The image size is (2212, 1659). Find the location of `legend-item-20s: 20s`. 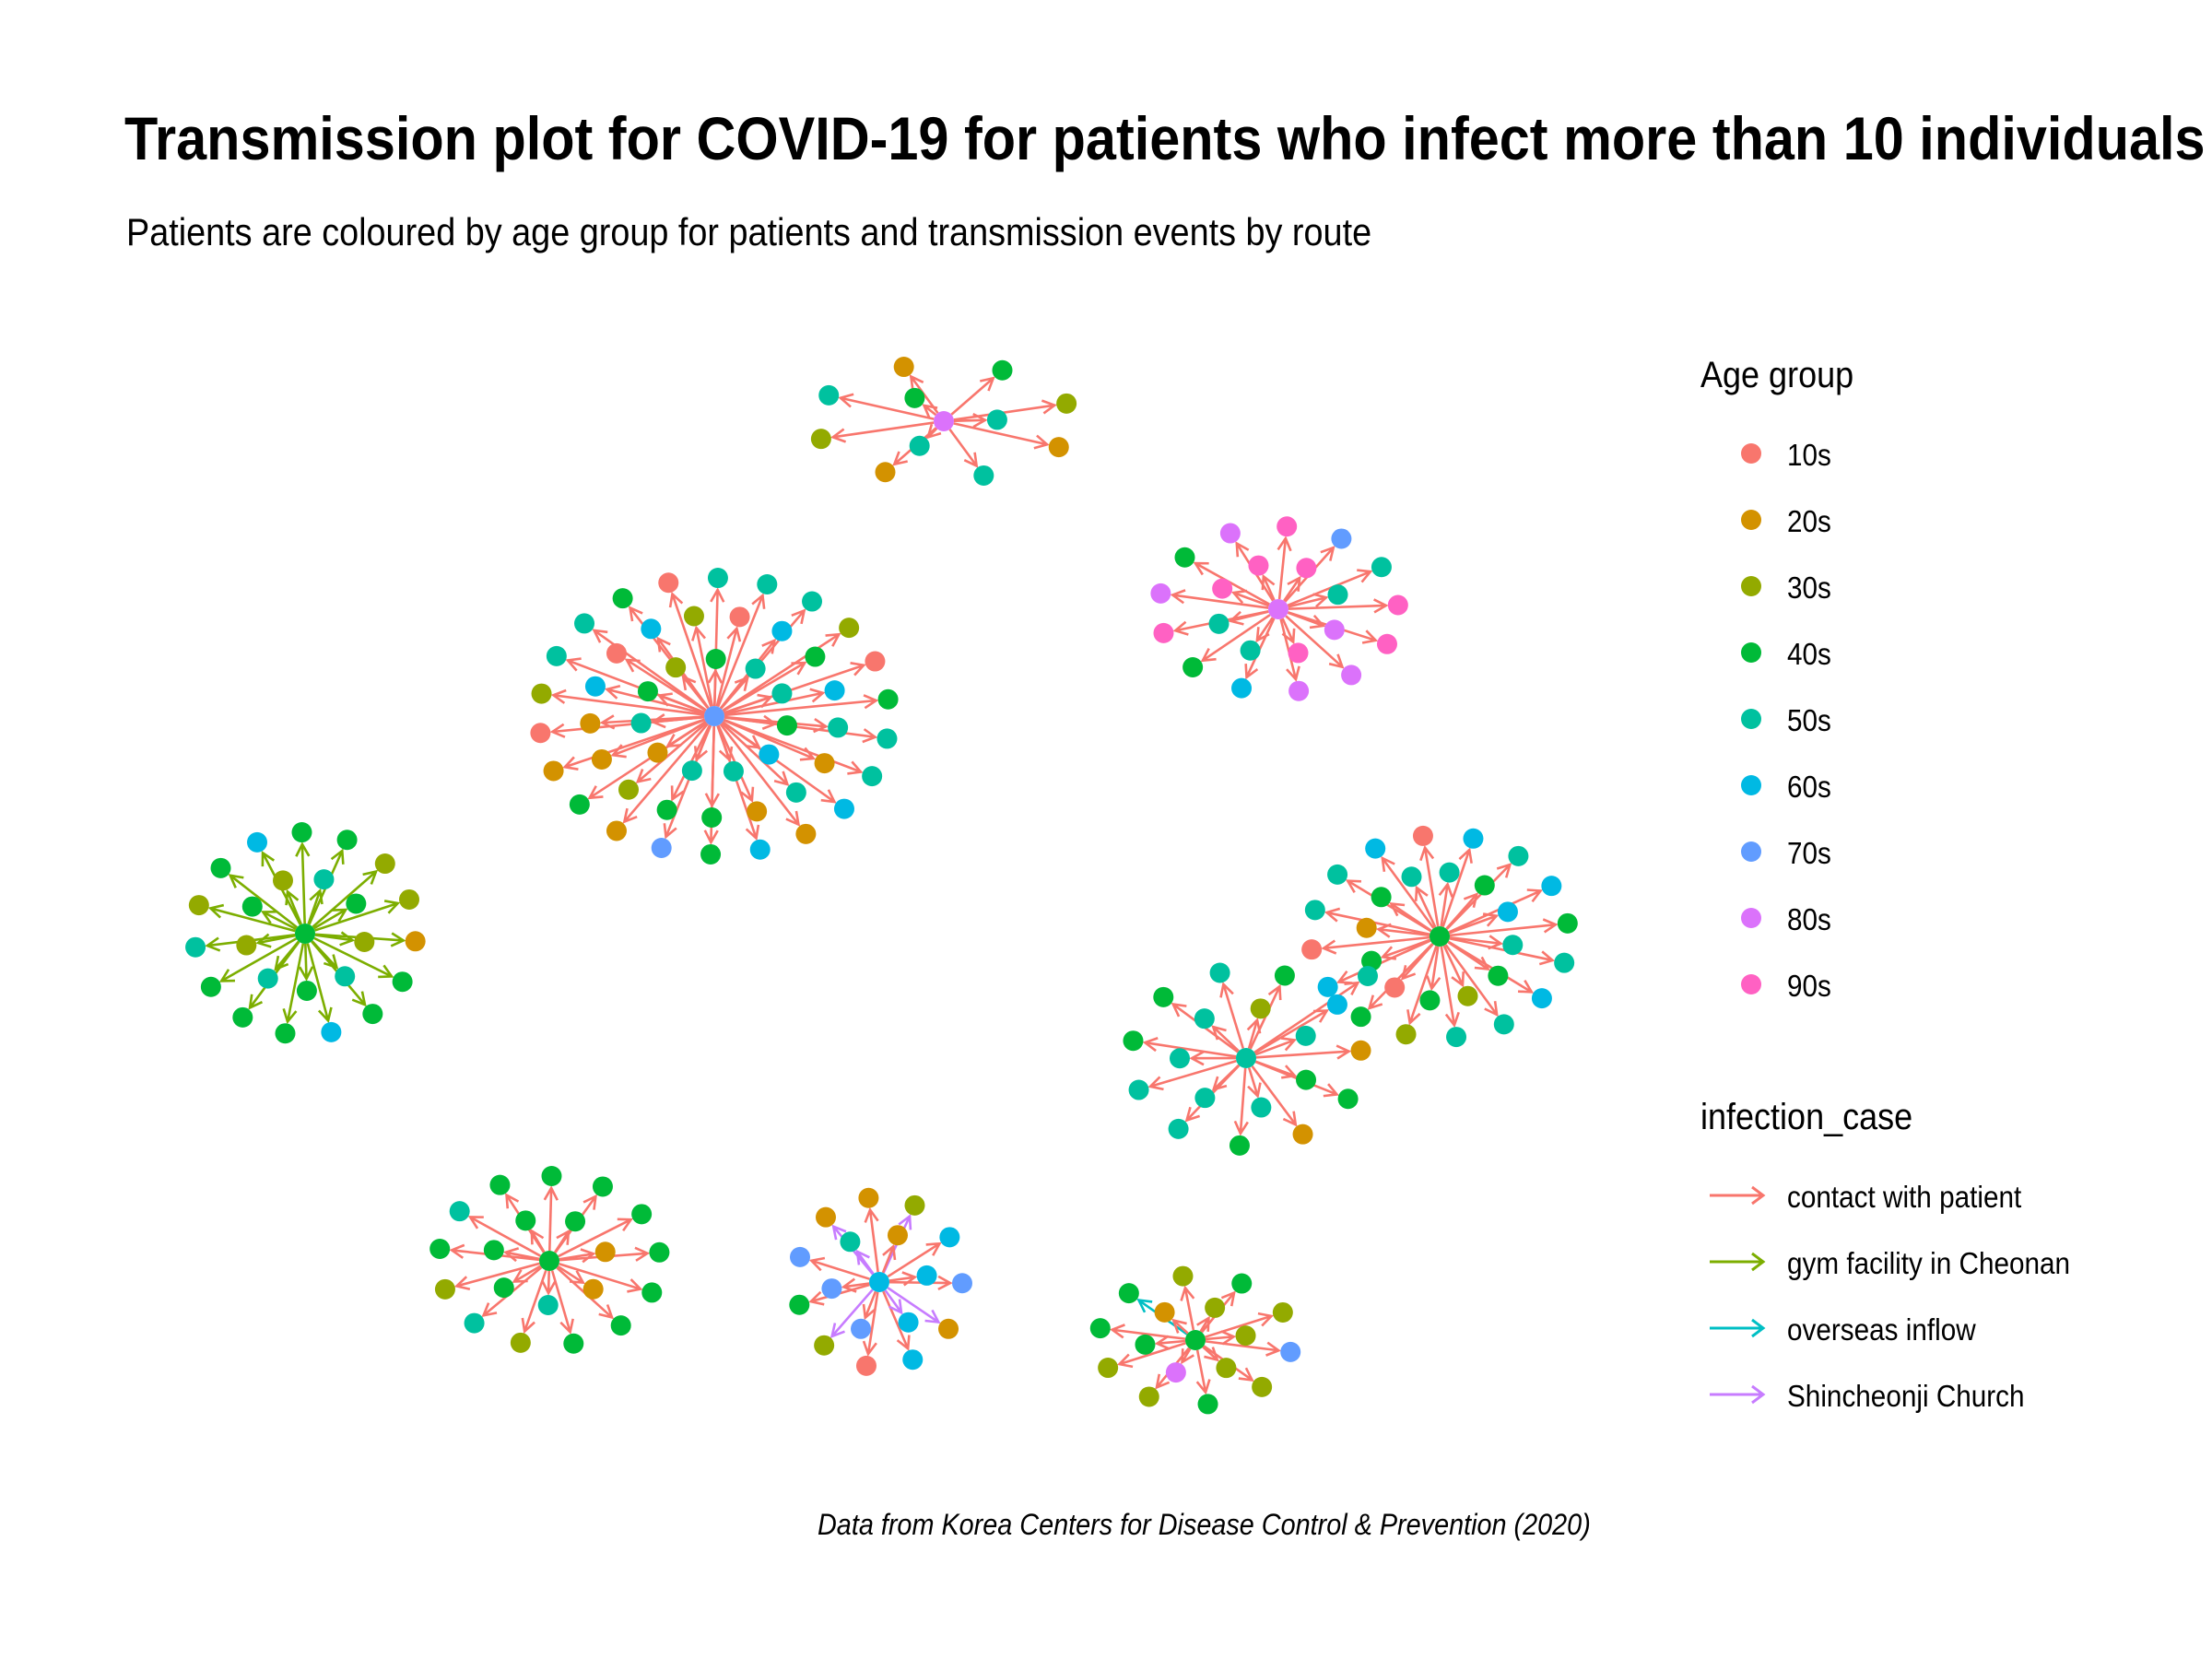

legend-item-20s: 20s is located at coordinates (1940, 524).